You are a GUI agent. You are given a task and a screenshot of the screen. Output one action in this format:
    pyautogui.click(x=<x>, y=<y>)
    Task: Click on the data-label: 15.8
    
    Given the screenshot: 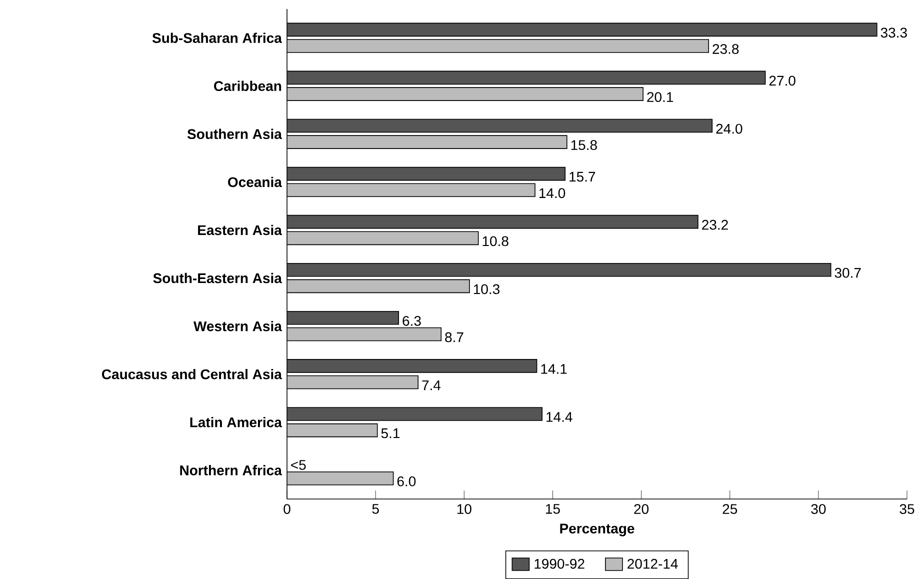 What is the action you would take?
    pyautogui.click(x=584, y=145)
    